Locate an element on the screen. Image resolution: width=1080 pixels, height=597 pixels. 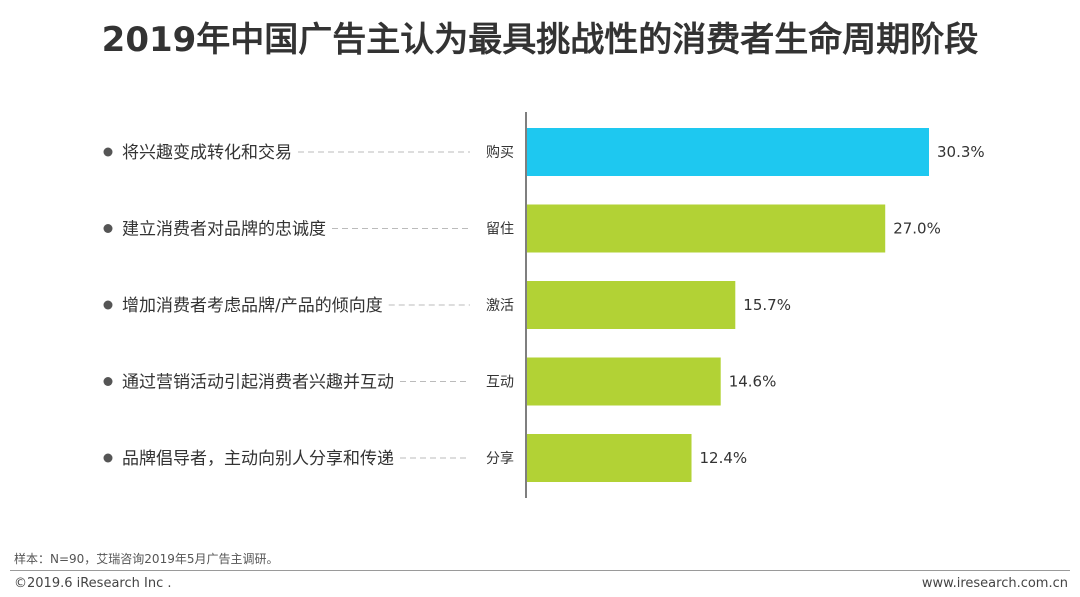
value-label: 14.6% is located at coordinates (753, 382).